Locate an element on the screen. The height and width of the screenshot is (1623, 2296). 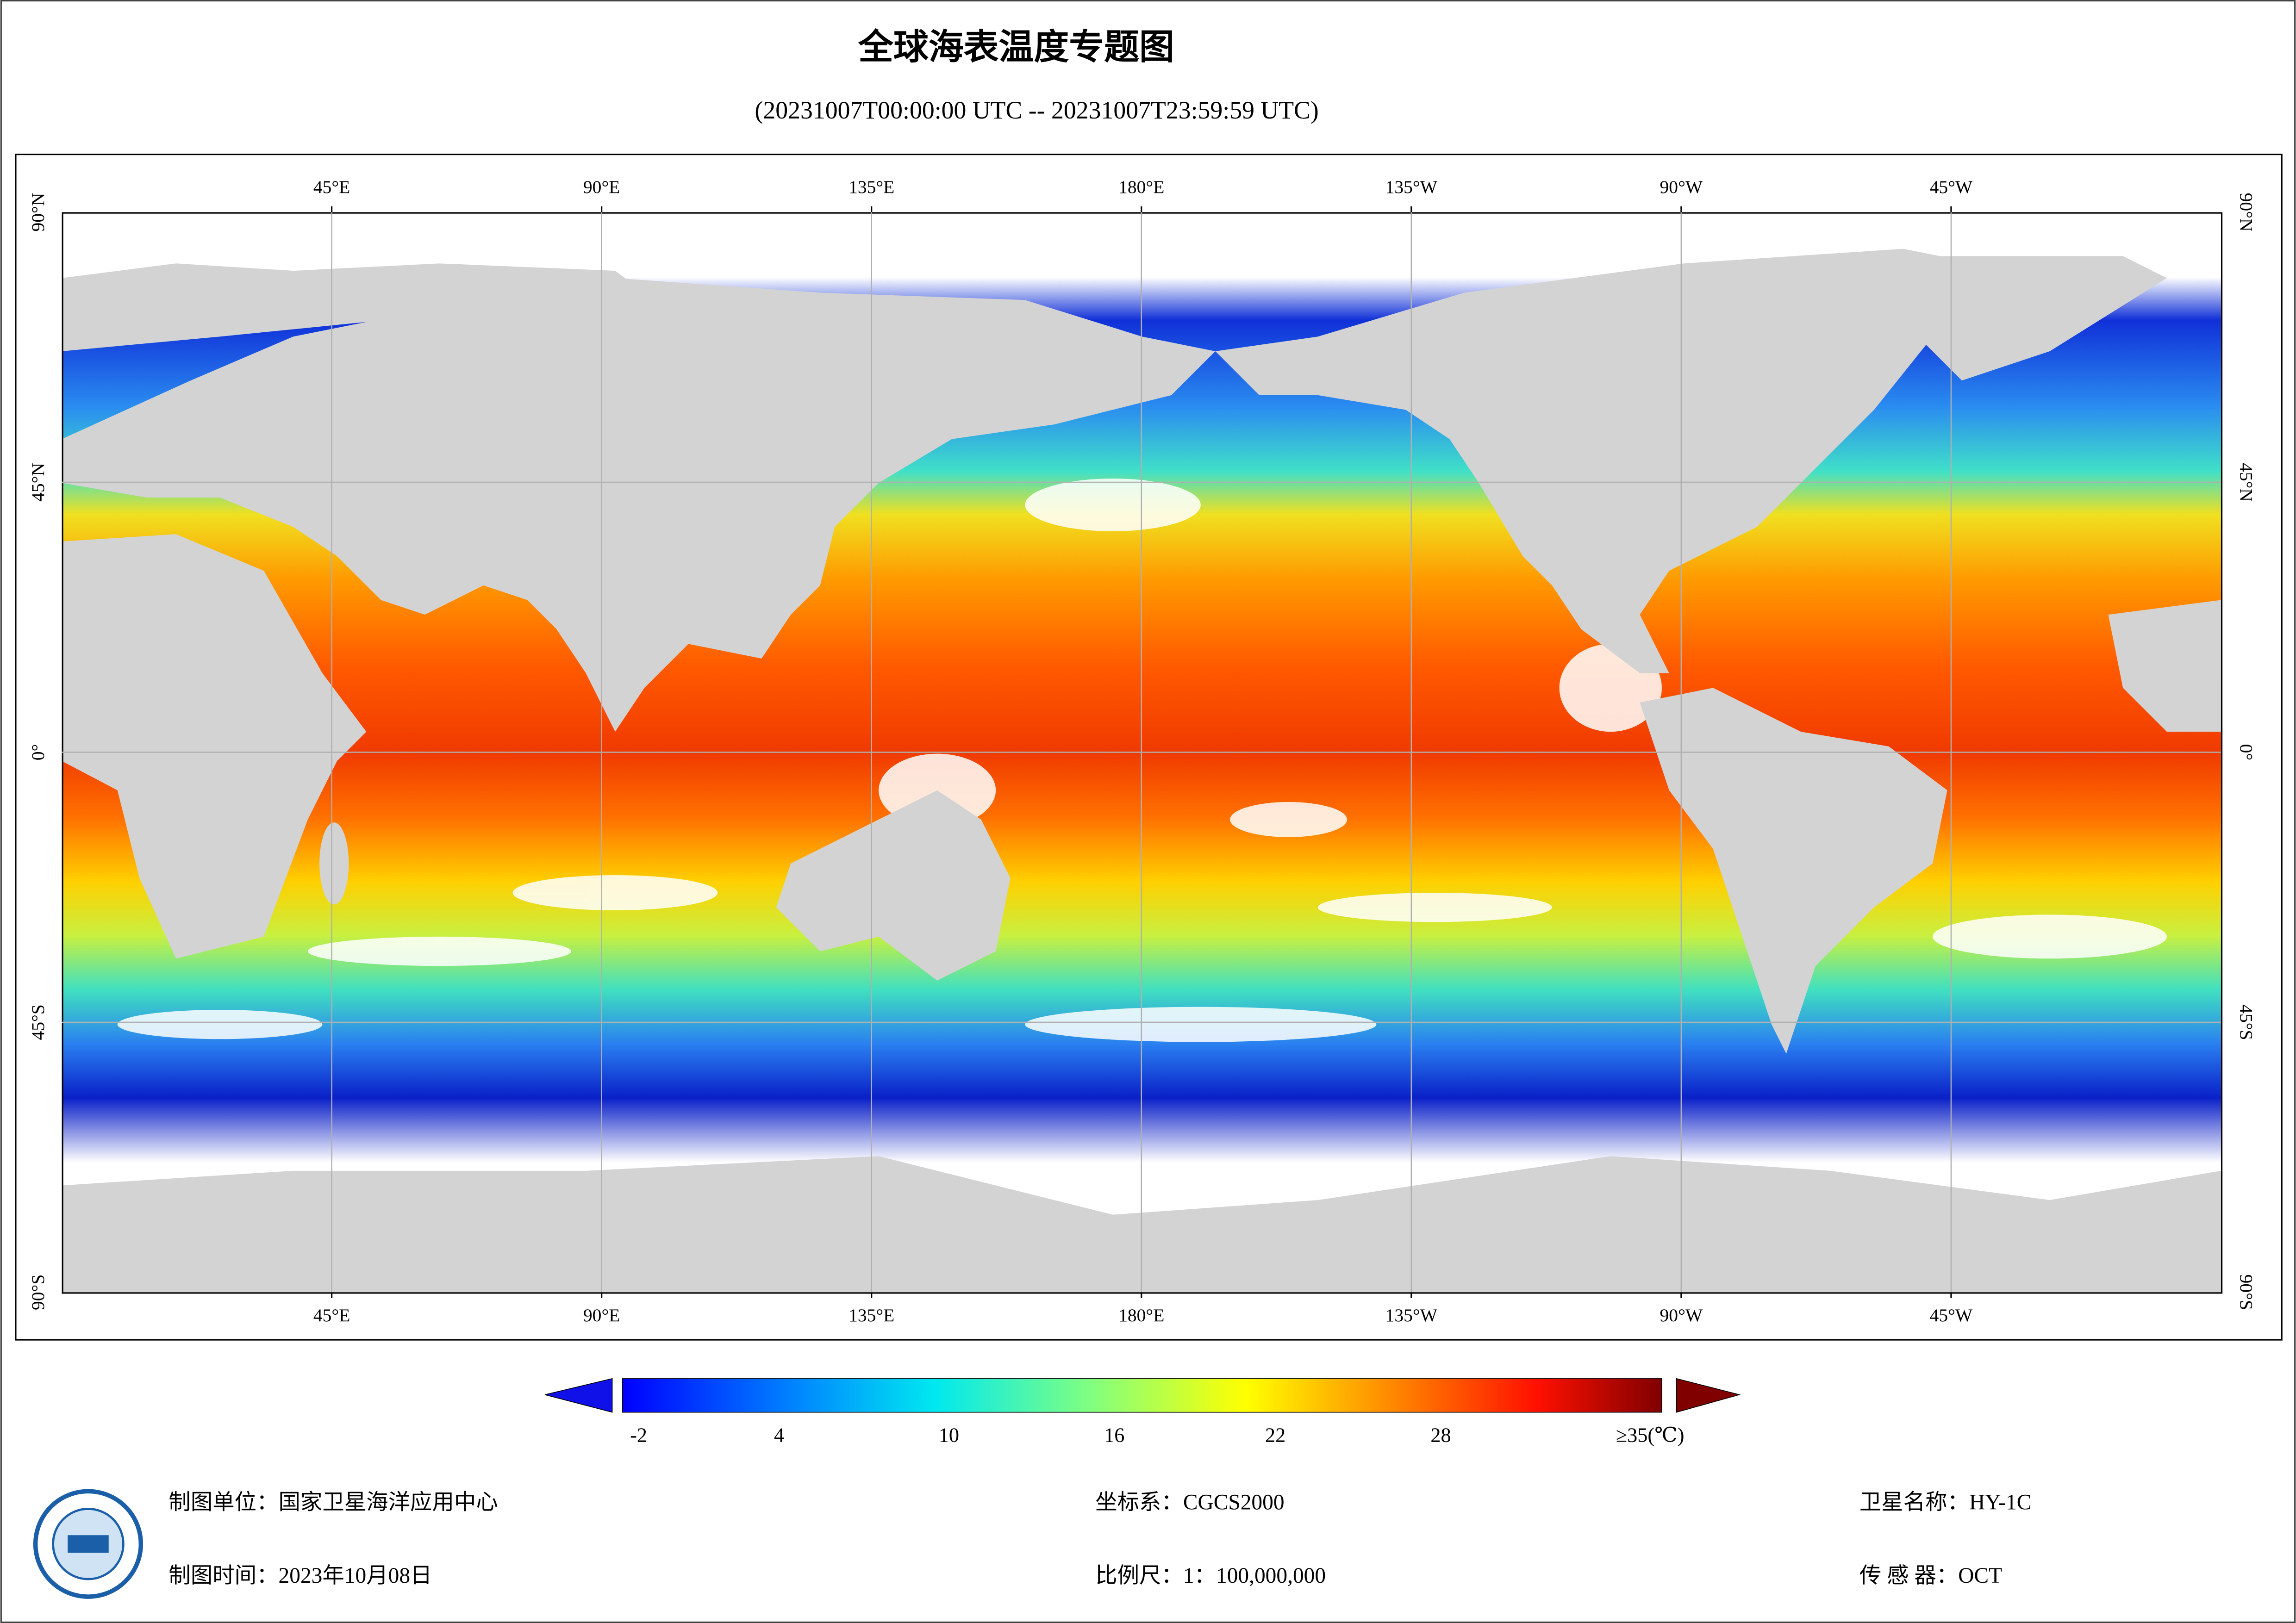
colorbar-label: 28 is located at coordinates (1440, 1435).